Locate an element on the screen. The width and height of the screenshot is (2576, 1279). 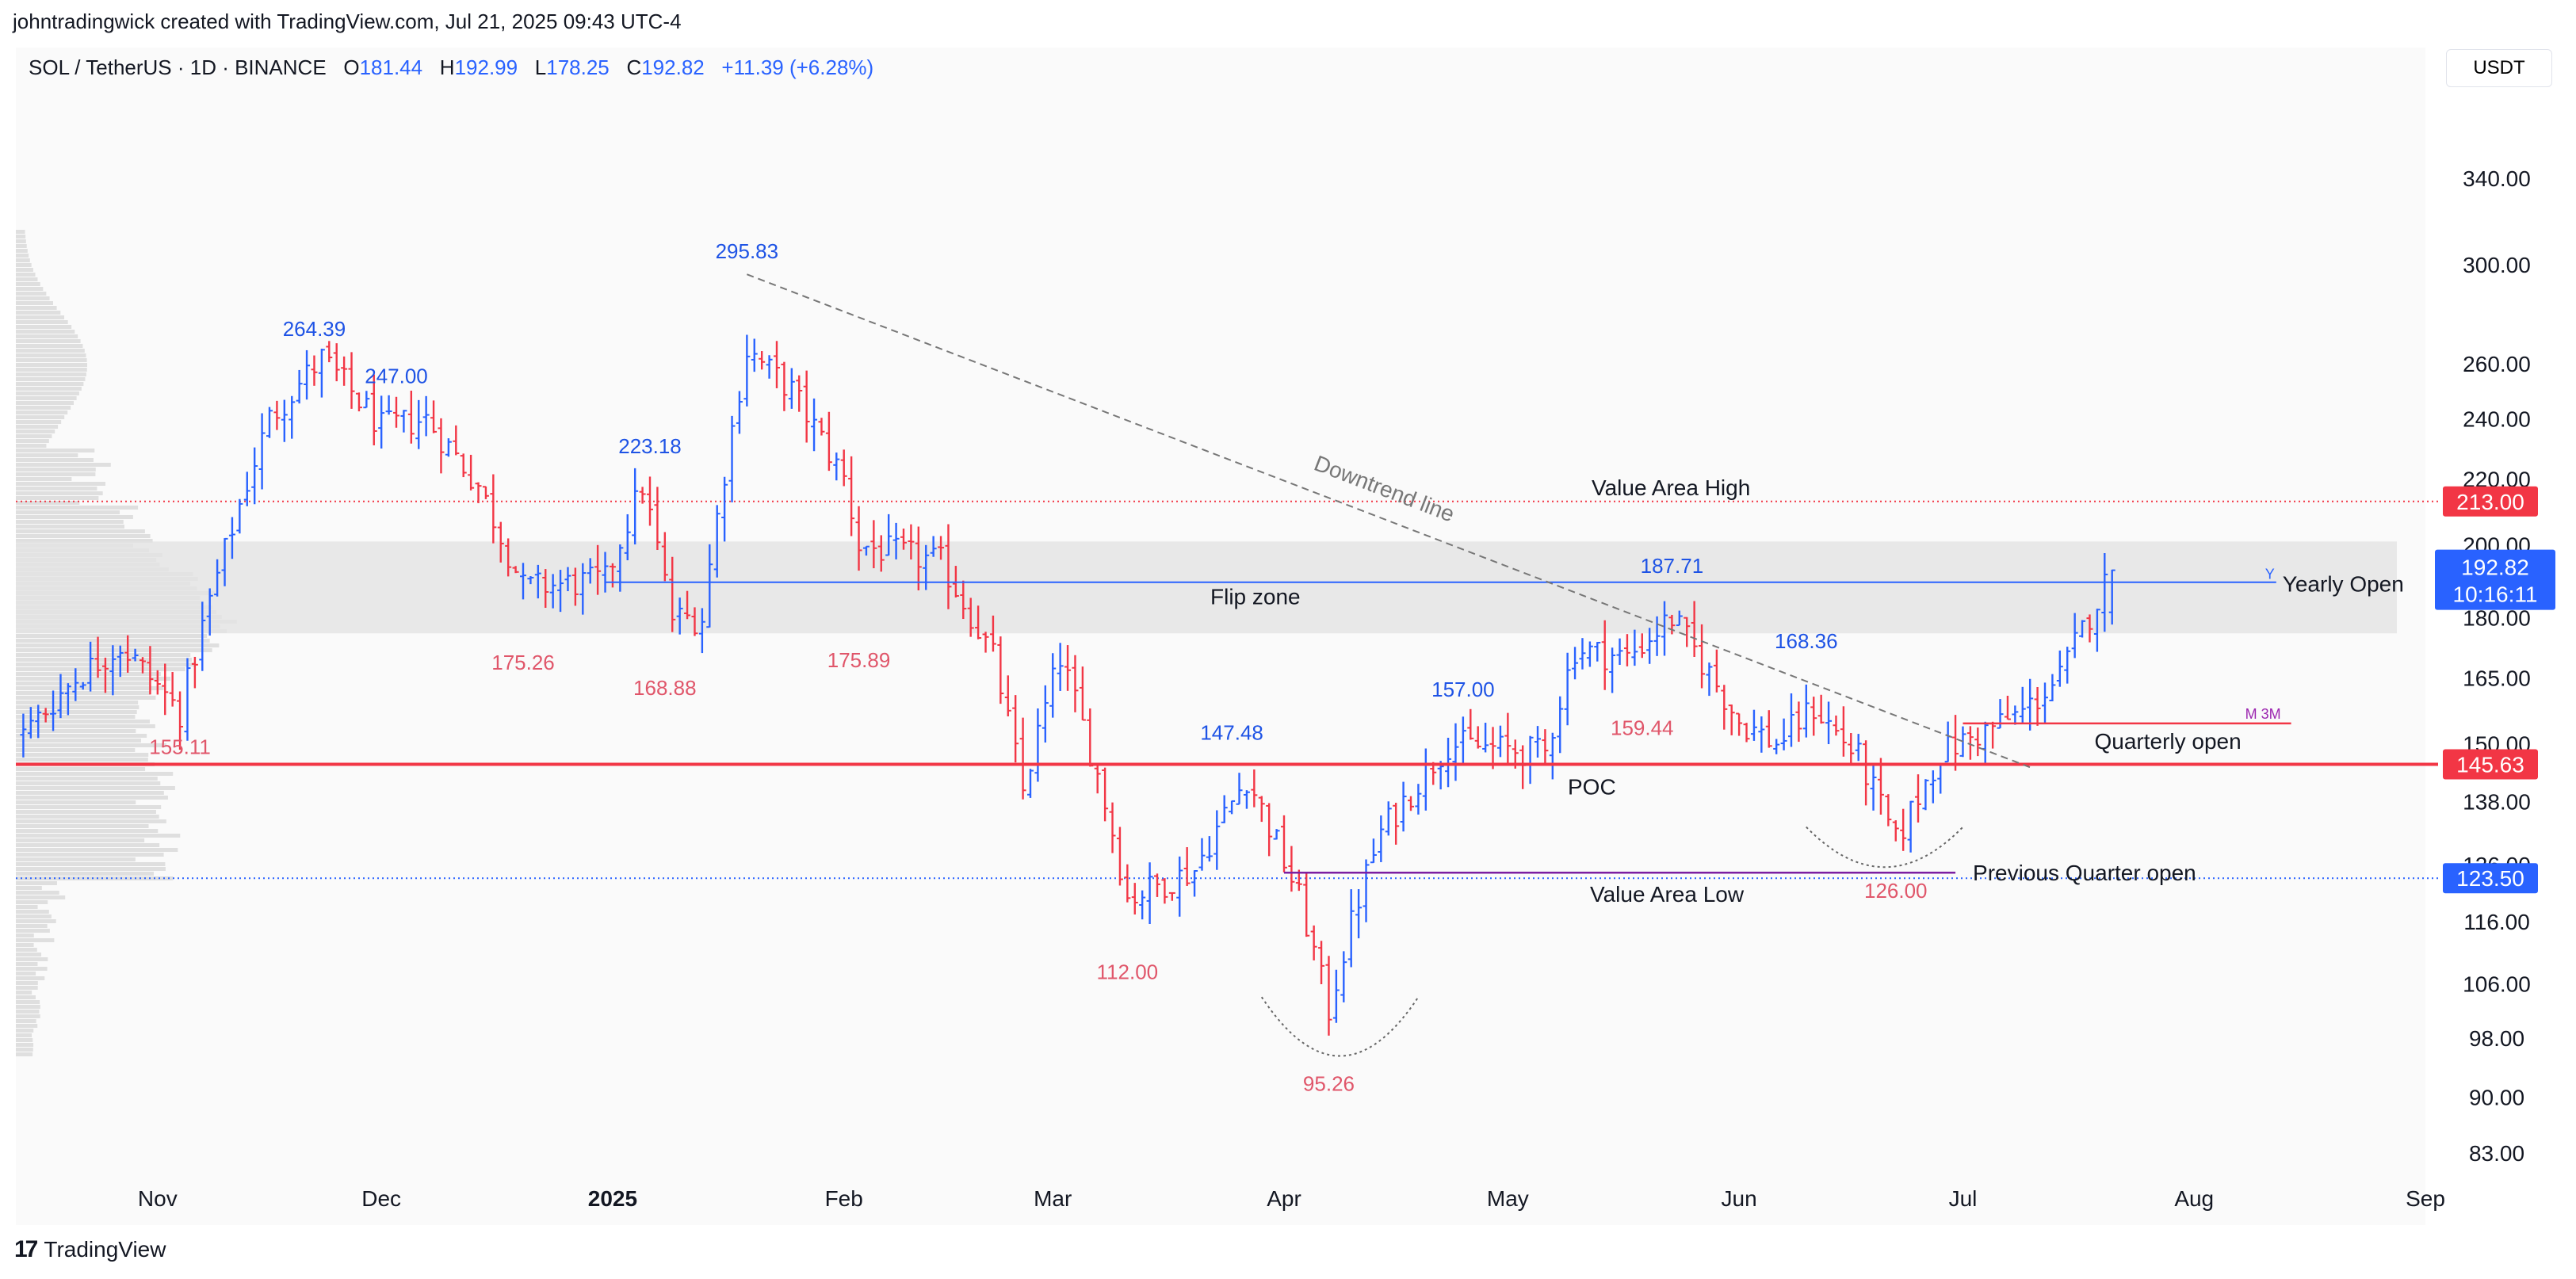
swing-low-label: 175.26 is located at coordinates (523, 663).